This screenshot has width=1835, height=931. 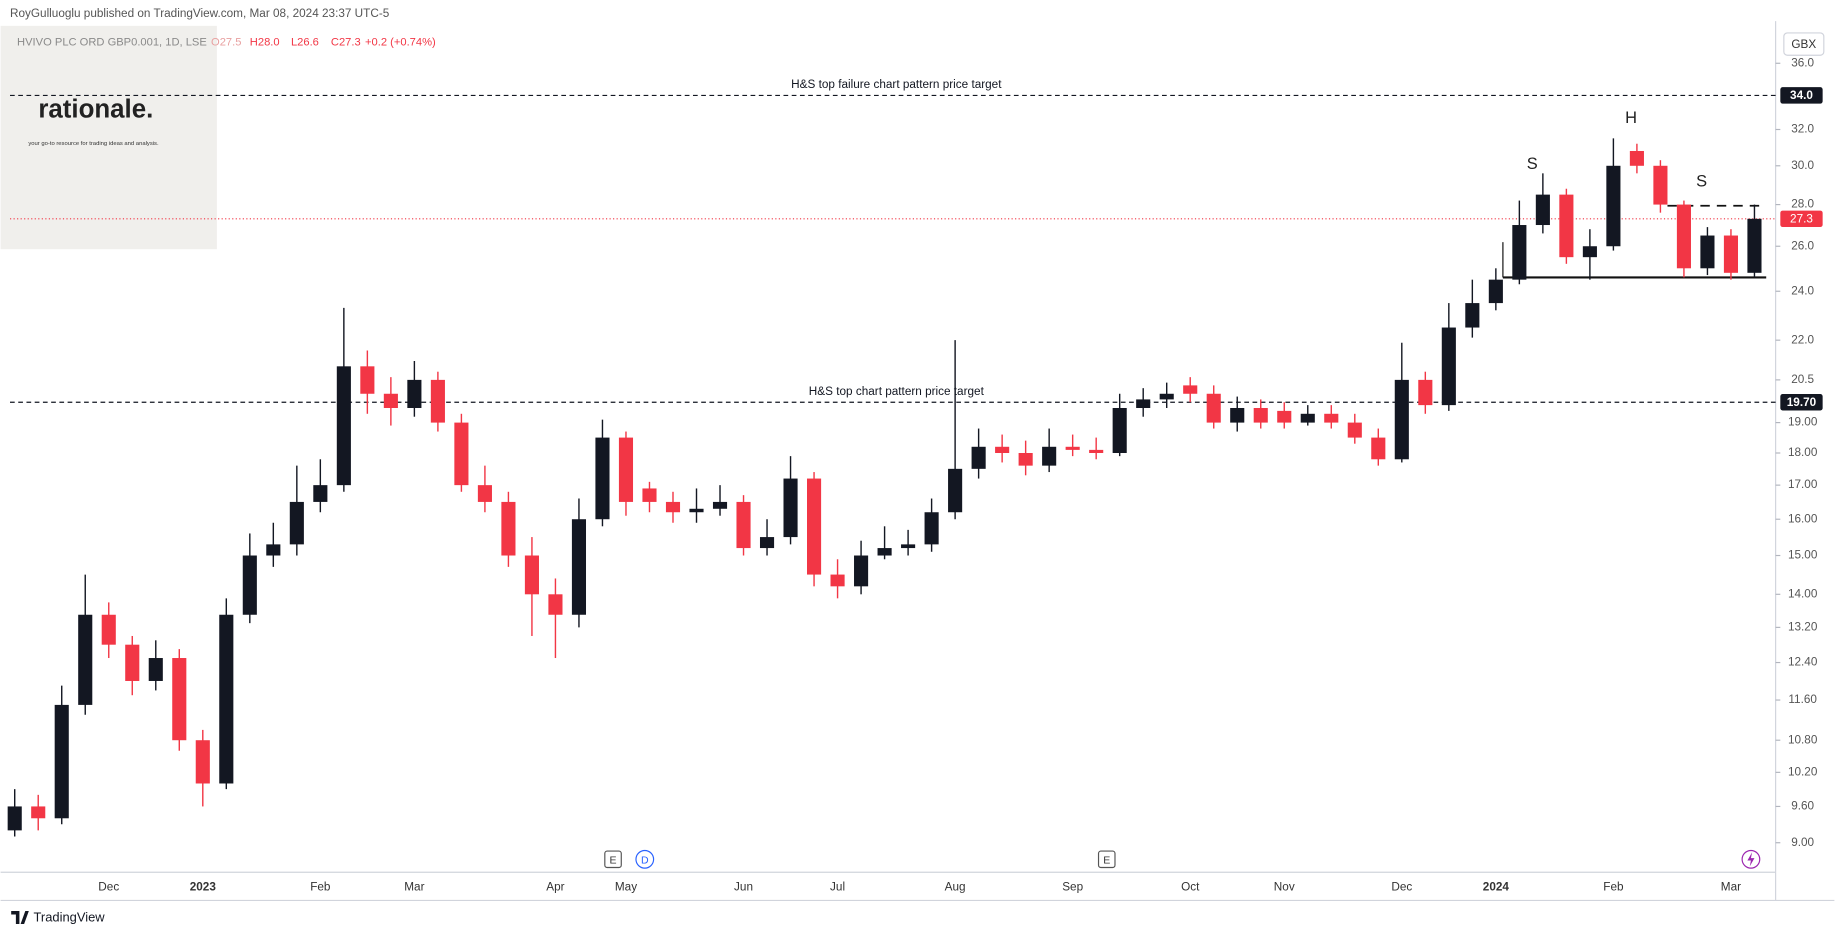 I want to click on events: E D E, so click(x=1182, y=859).